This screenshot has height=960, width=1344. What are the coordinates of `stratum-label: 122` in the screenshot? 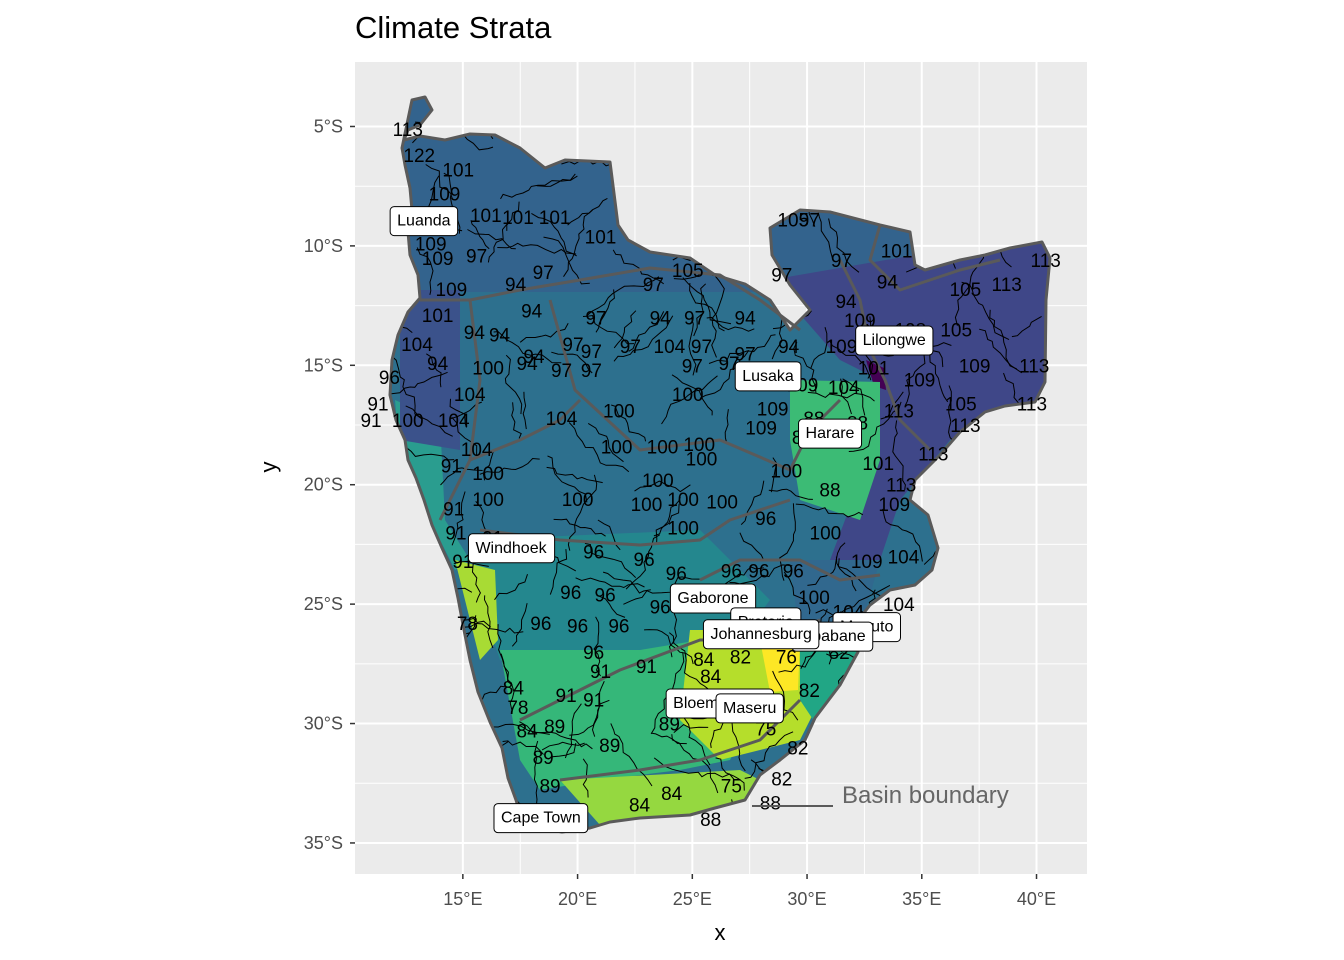 It's located at (419, 156).